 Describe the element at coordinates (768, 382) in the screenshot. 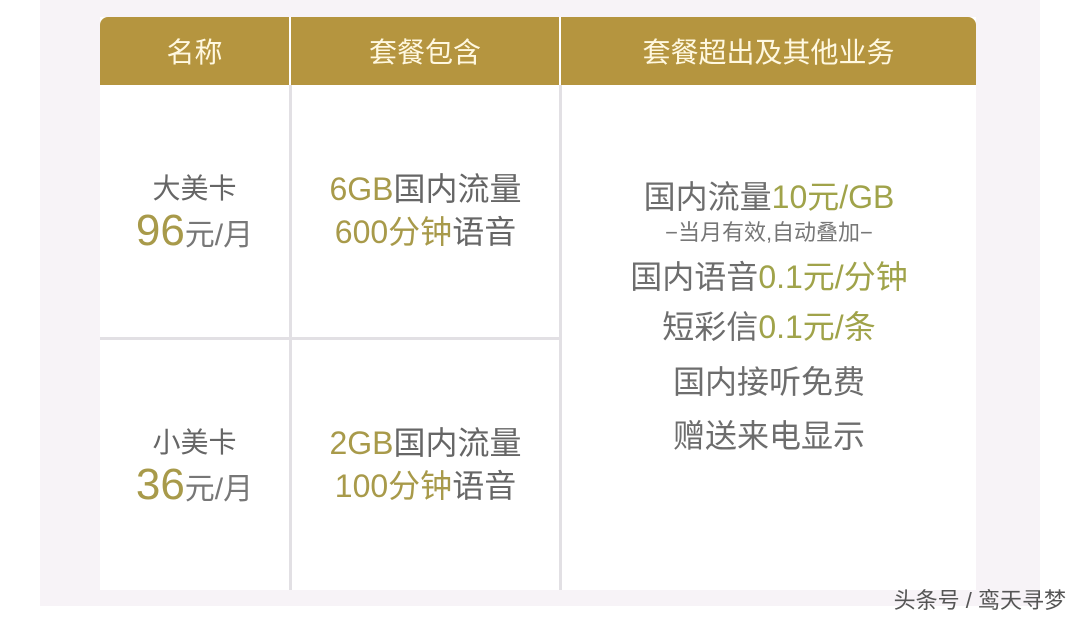

I see `extra-incoming: 国内接听免费` at that location.